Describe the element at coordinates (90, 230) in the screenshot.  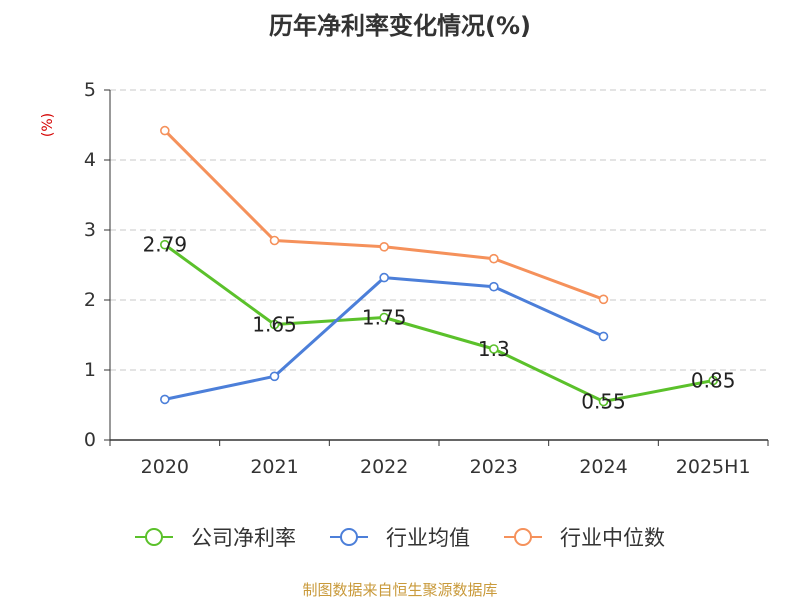
I see `y-tick-label: 3` at that location.